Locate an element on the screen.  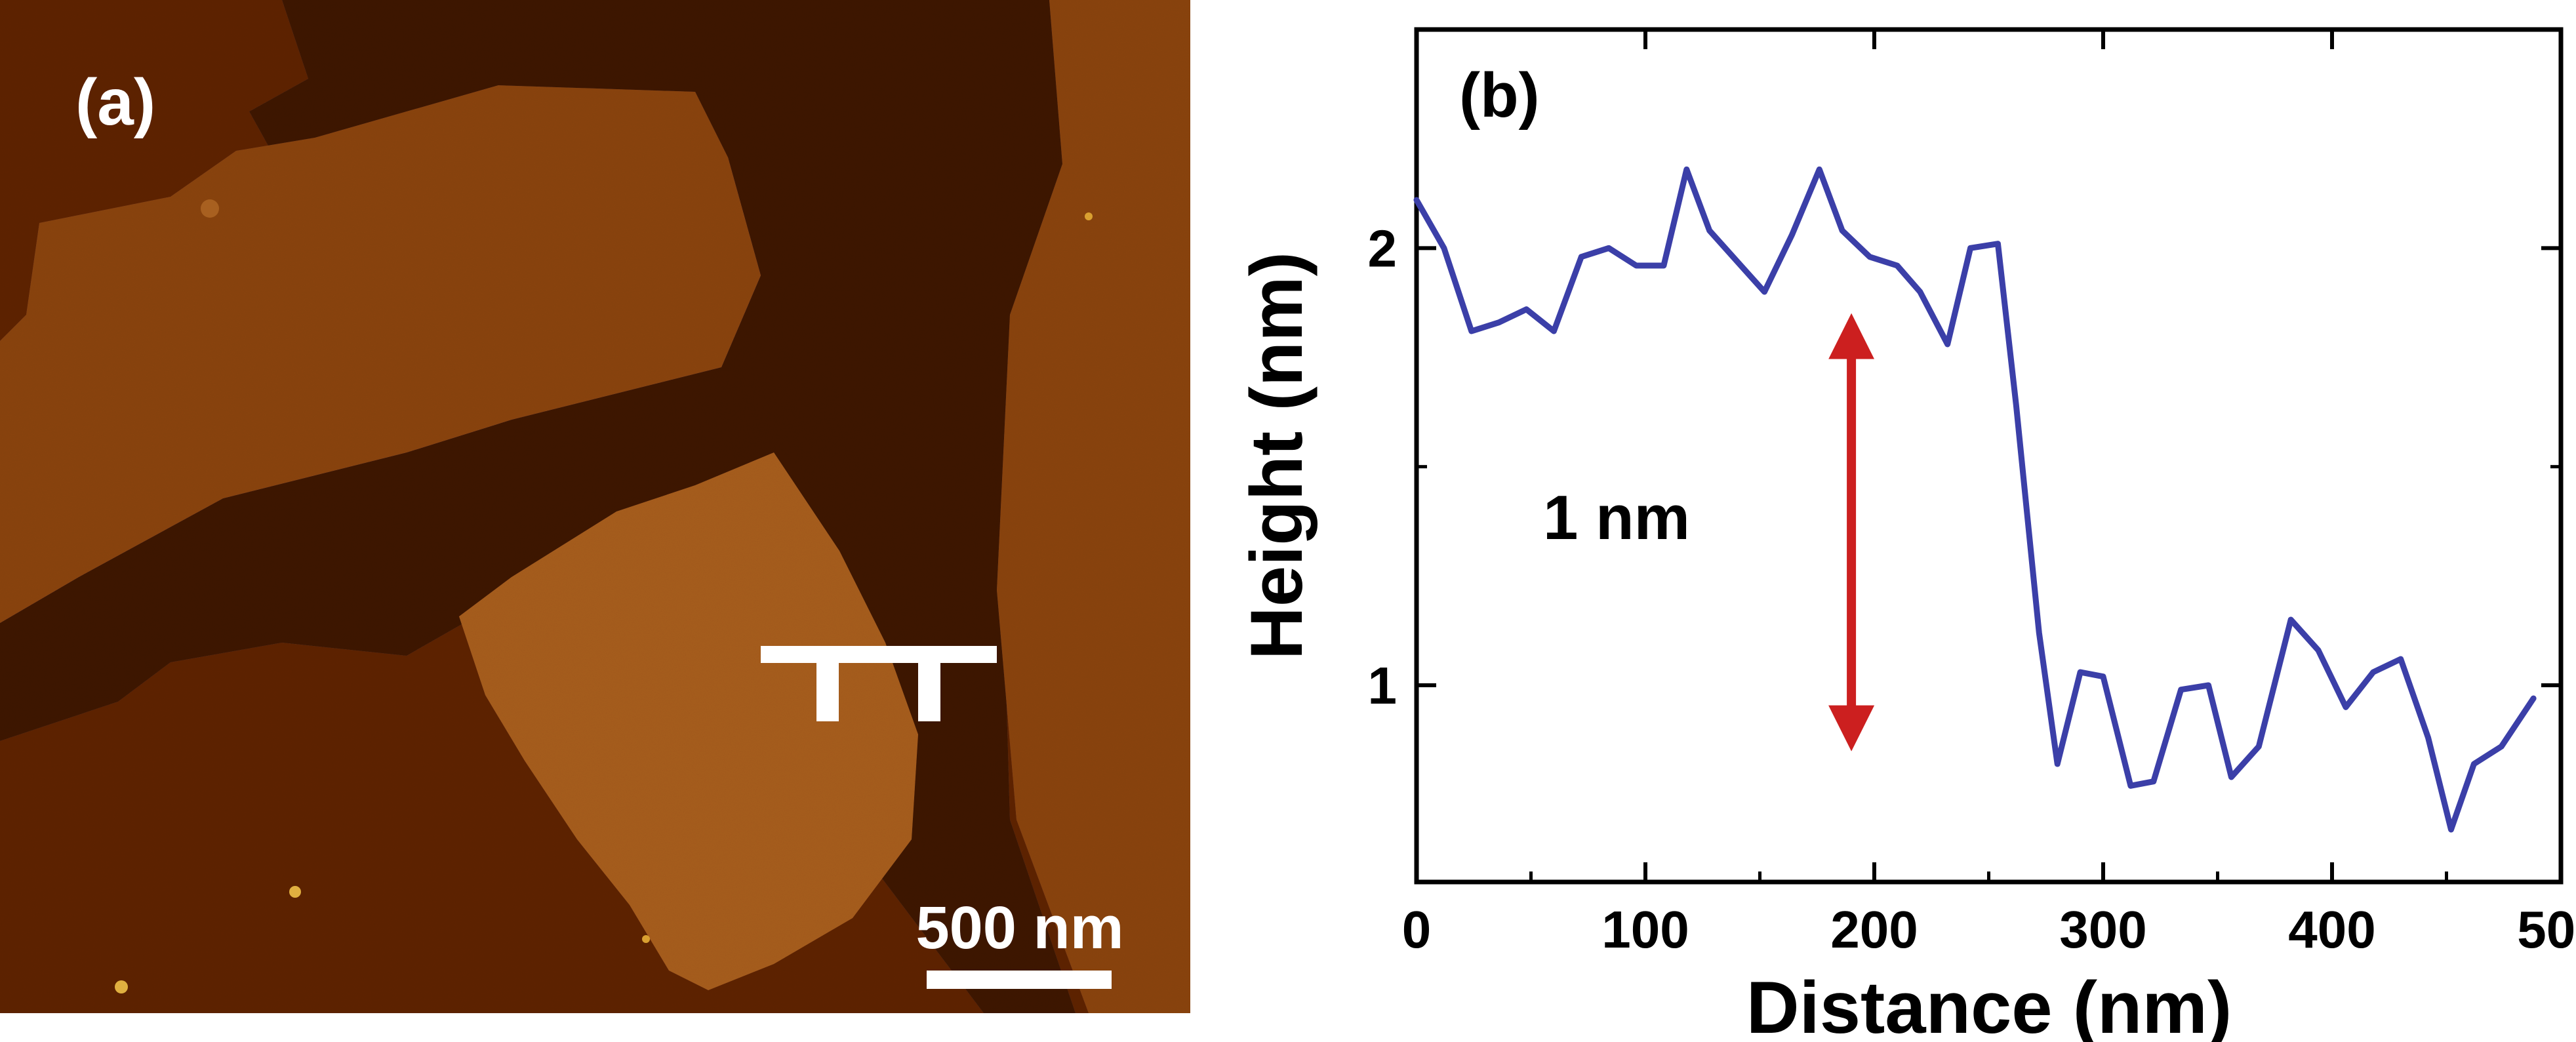
panel-label-a: (a) is located at coordinates (115, 102).